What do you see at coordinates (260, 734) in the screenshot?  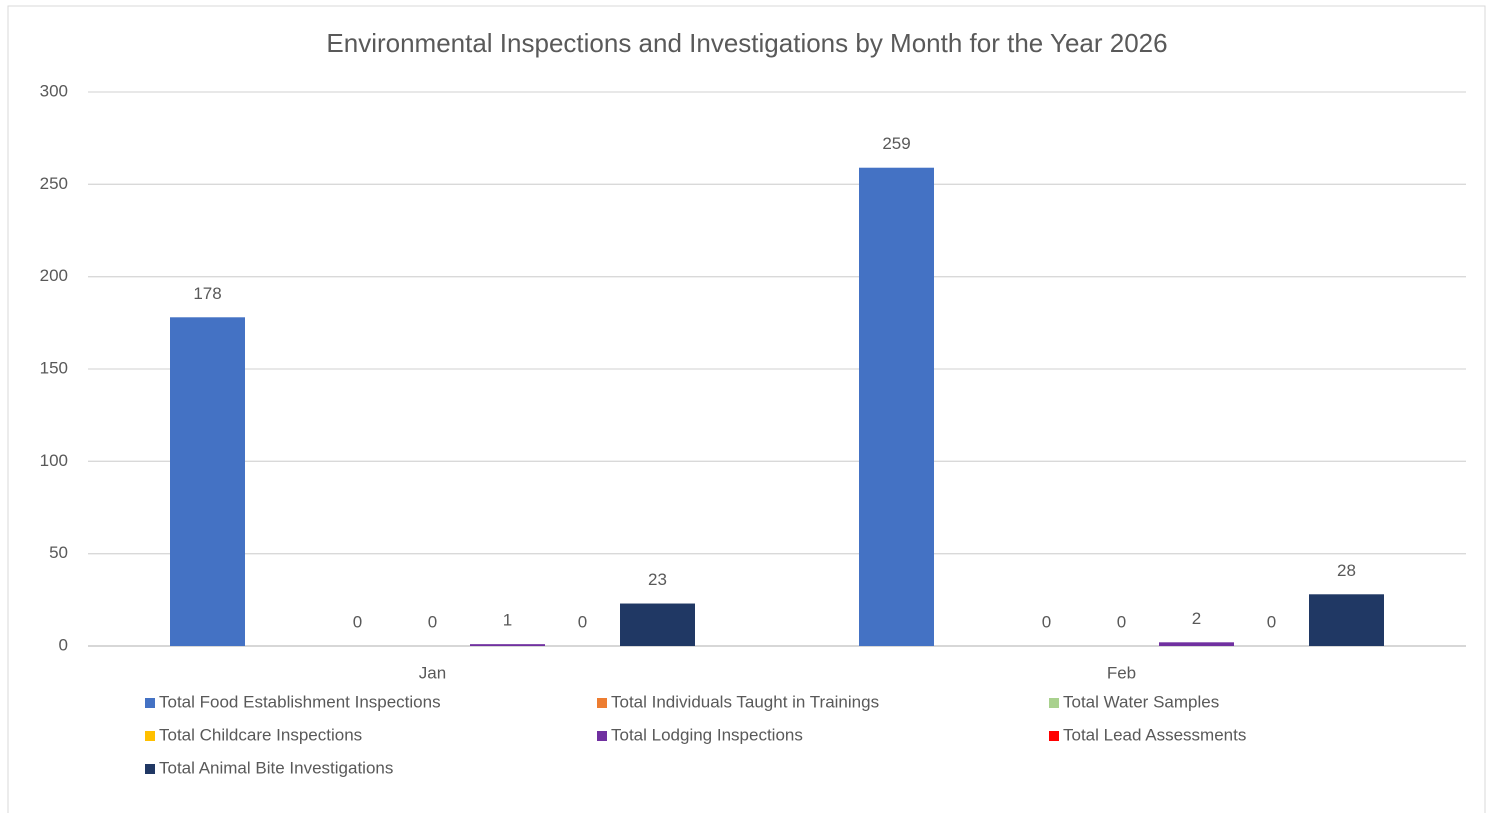 I see `legend-label: Total Childcare Inspections` at bounding box center [260, 734].